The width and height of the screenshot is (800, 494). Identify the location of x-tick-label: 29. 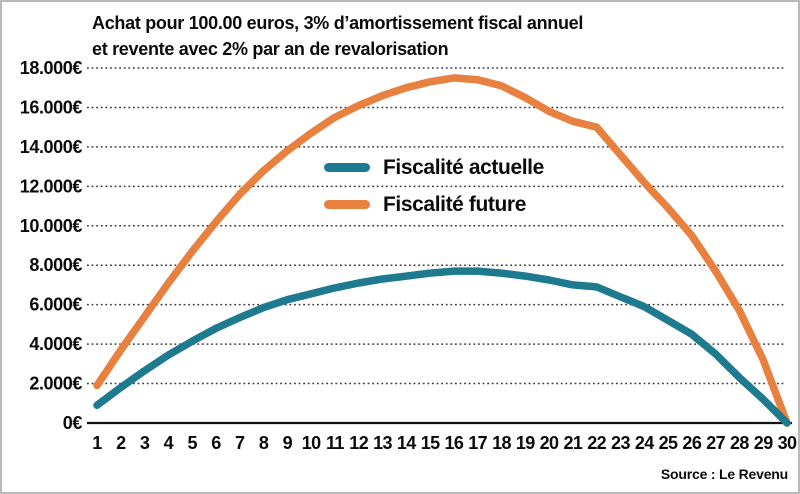
(763, 443).